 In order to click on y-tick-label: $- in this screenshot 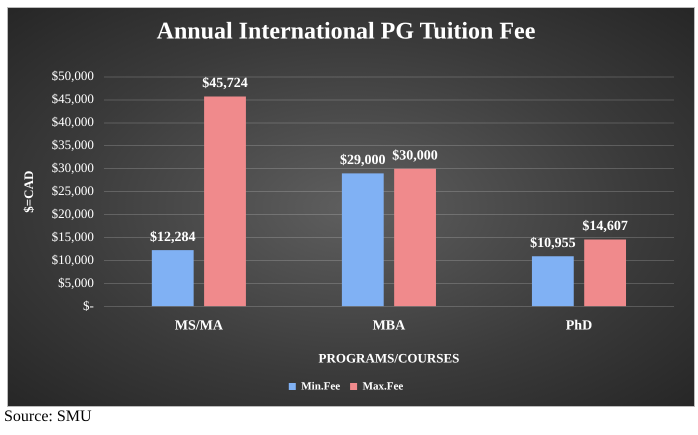, I will do `click(88, 306)`.